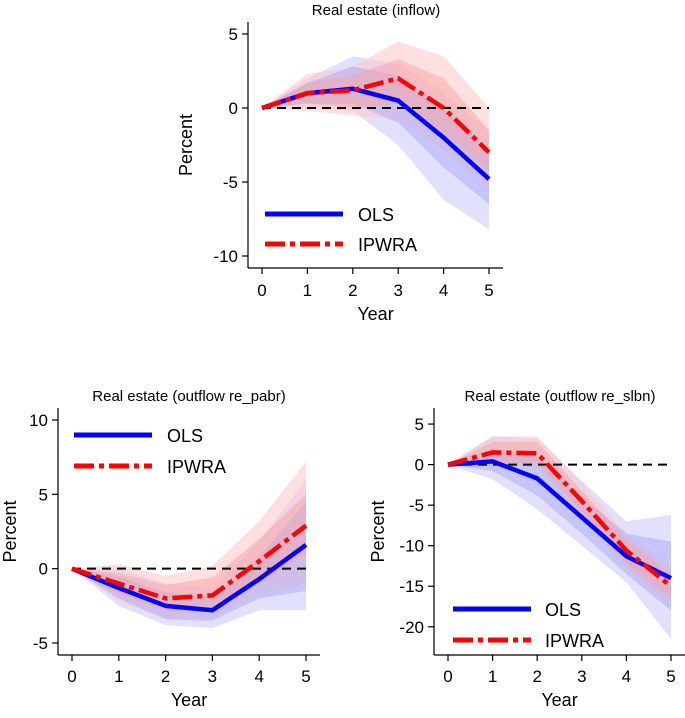 The width and height of the screenshot is (685, 718). What do you see at coordinates (188, 396) in the screenshot?
I see `chart-title: Real estate (outflow re_pabr)` at bounding box center [188, 396].